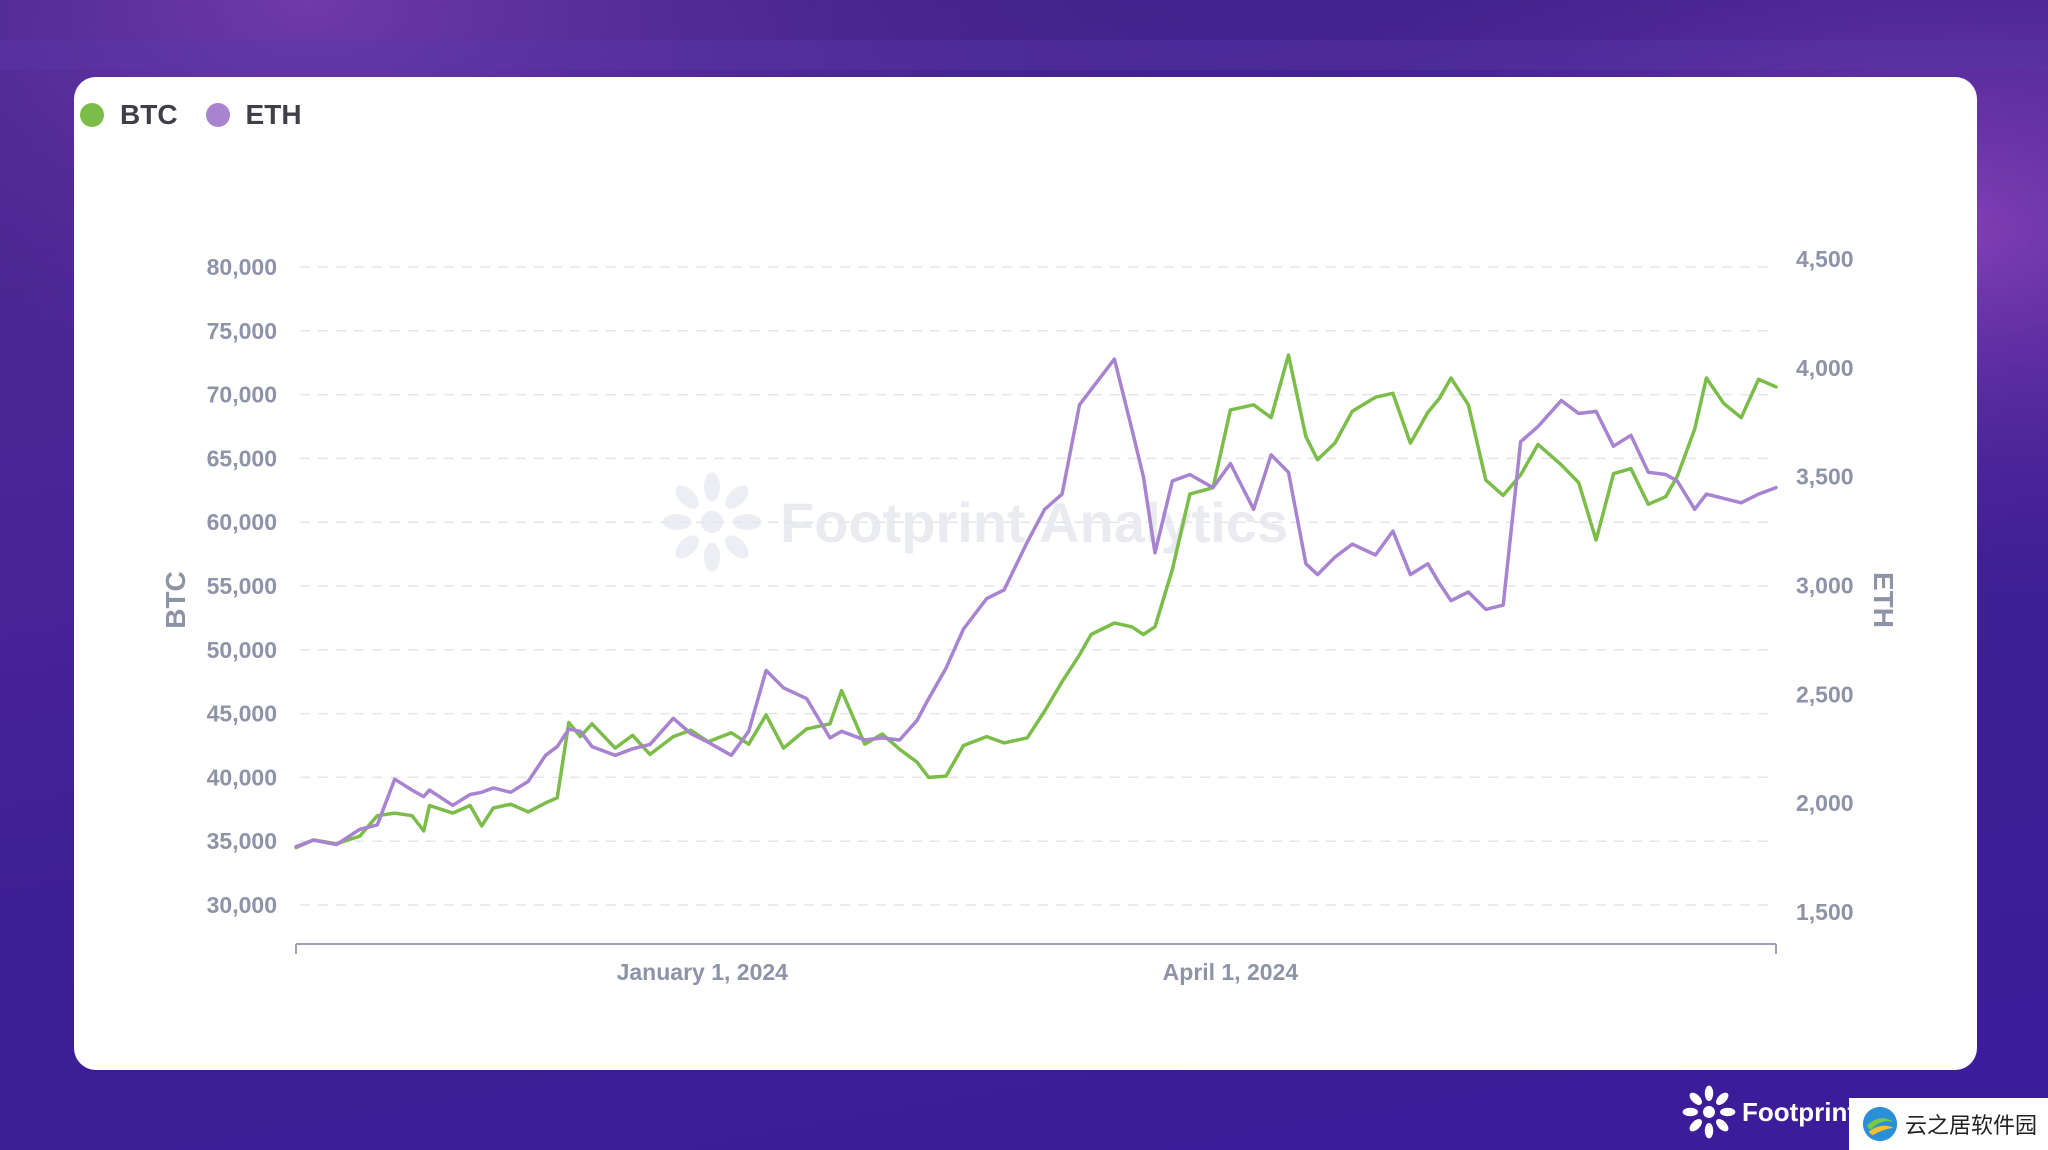  I want to click on eth-legend-dot, so click(217, 115).